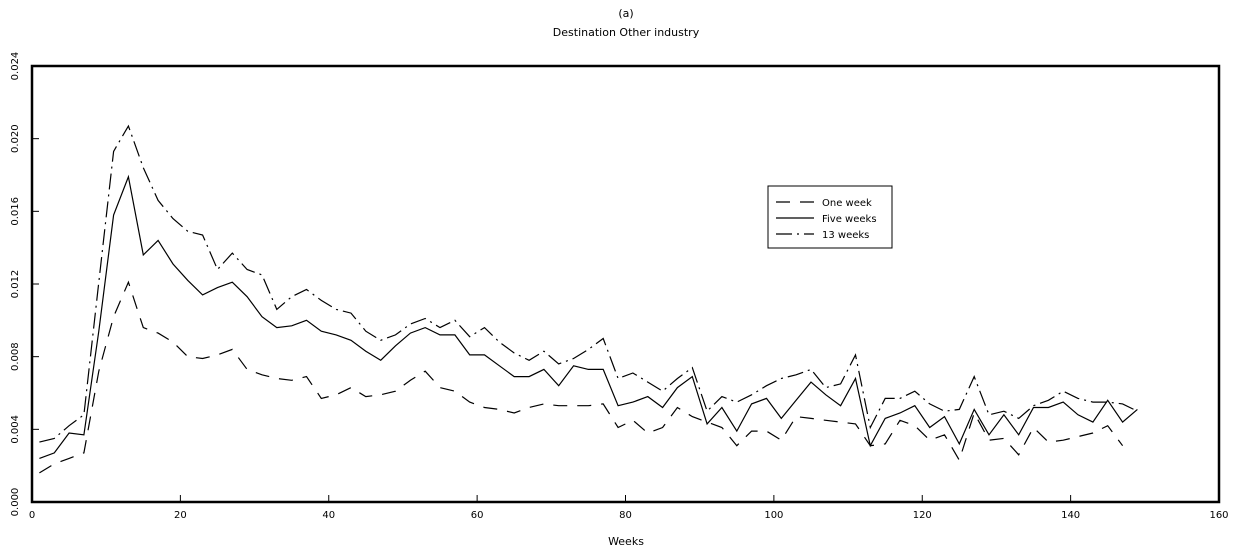 The image size is (1241, 554). What do you see at coordinates (15, 66) in the screenshot?
I see `y-tick-label: 0.024` at bounding box center [15, 66].